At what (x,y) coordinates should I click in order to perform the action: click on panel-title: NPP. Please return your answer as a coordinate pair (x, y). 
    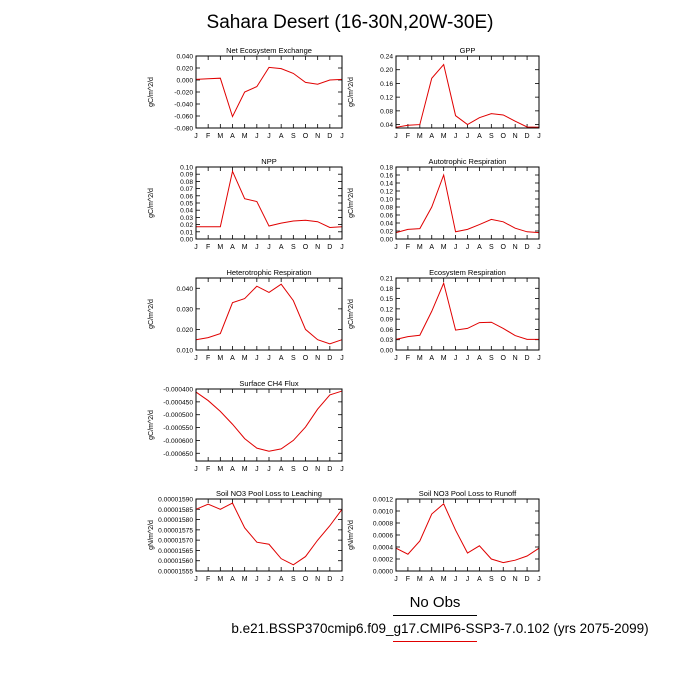
    Looking at the image, I should click on (268, 161).